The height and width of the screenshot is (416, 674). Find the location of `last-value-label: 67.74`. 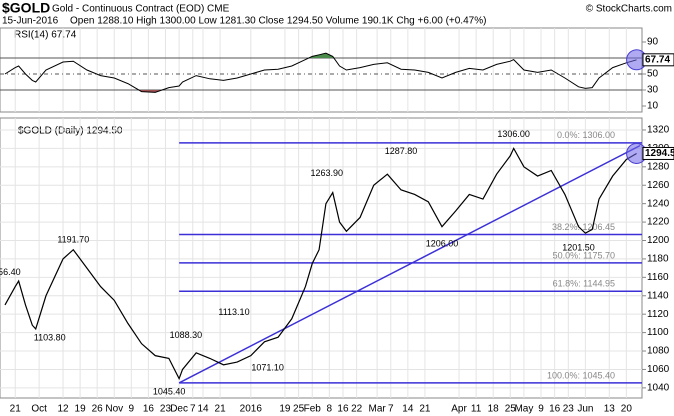

last-value-label: 67.74 is located at coordinates (657, 59).